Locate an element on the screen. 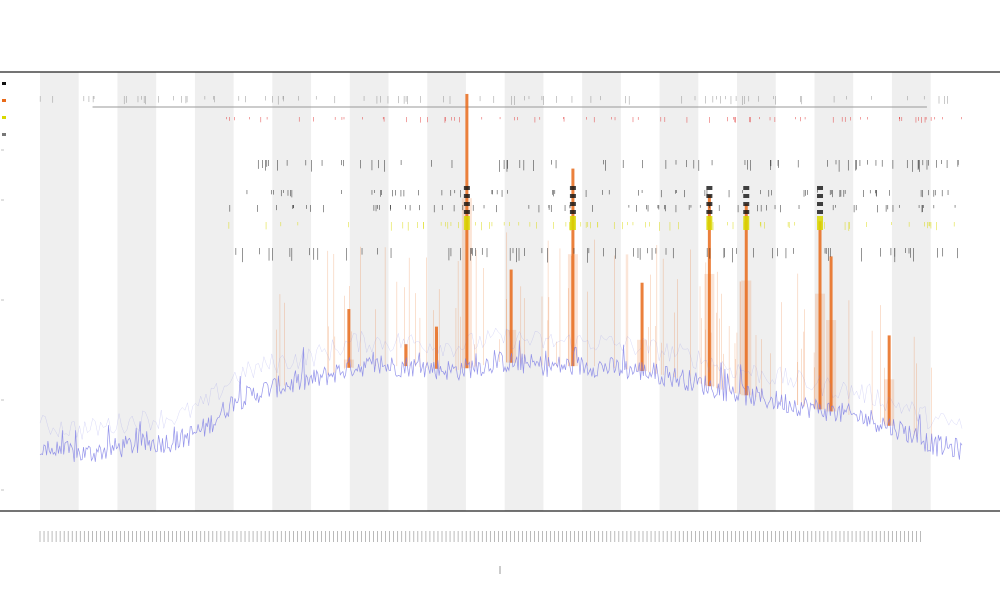 Image resolution: width=1000 pixels, height=600 pixels. legend is located at coordinates (8, 110).